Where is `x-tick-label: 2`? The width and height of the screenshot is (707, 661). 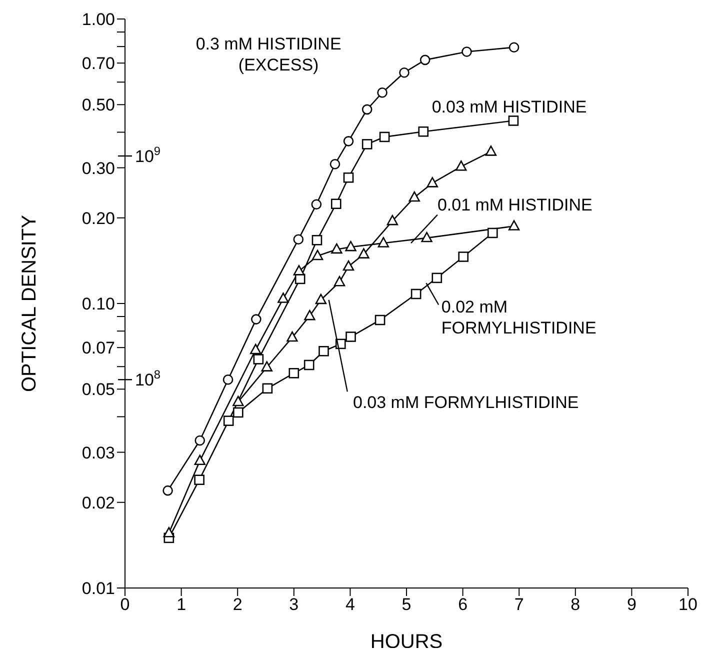 x-tick-label: 2 is located at coordinates (237, 604).